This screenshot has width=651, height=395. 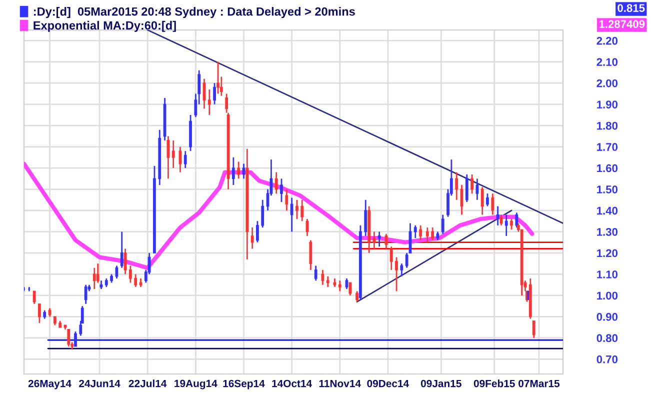 What do you see at coordinates (607, 147) in the screenshot?
I see `y-tick-label: 1.70` at bounding box center [607, 147].